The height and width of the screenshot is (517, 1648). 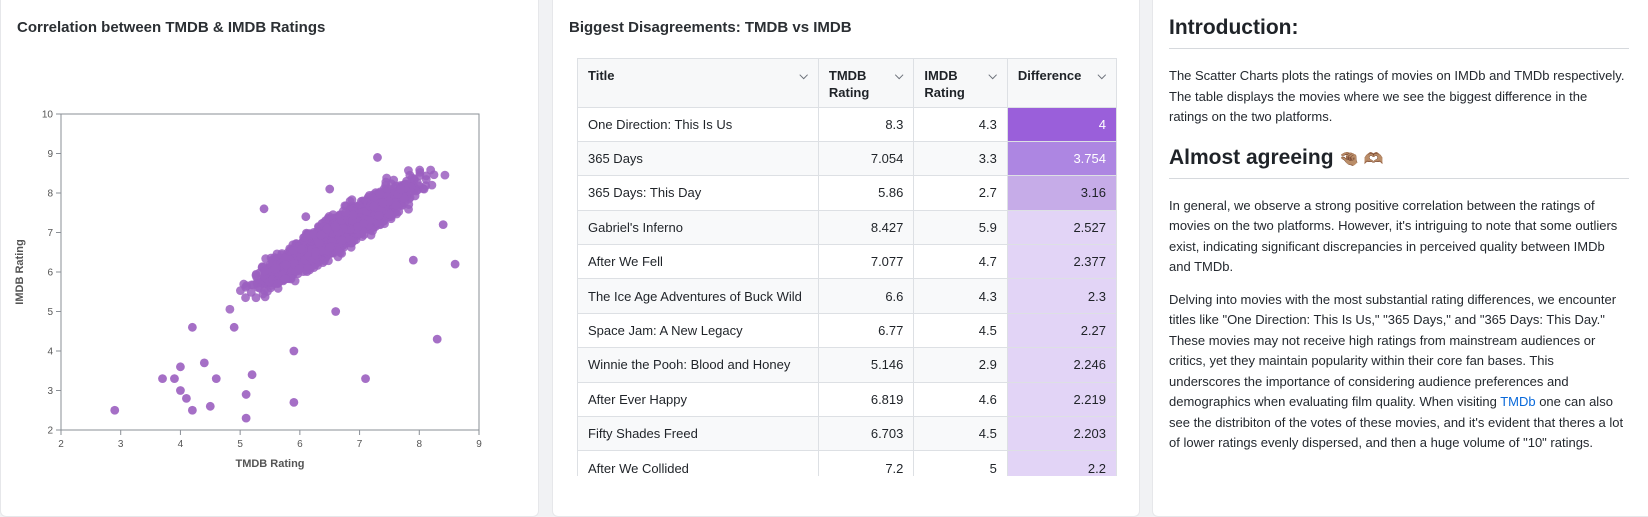 What do you see at coordinates (866, 262) in the screenshot?
I see `cell-tmdb: 7.077` at bounding box center [866, 262].